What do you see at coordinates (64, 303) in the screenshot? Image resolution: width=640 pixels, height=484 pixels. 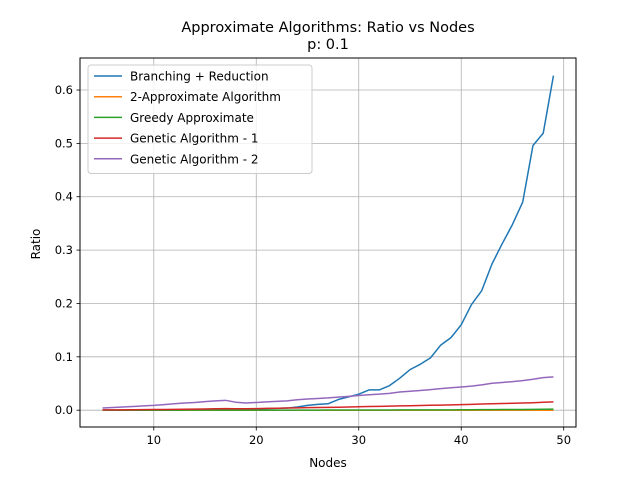 I see `y-tick-label: 0.2` at bounding box center [64, 303].